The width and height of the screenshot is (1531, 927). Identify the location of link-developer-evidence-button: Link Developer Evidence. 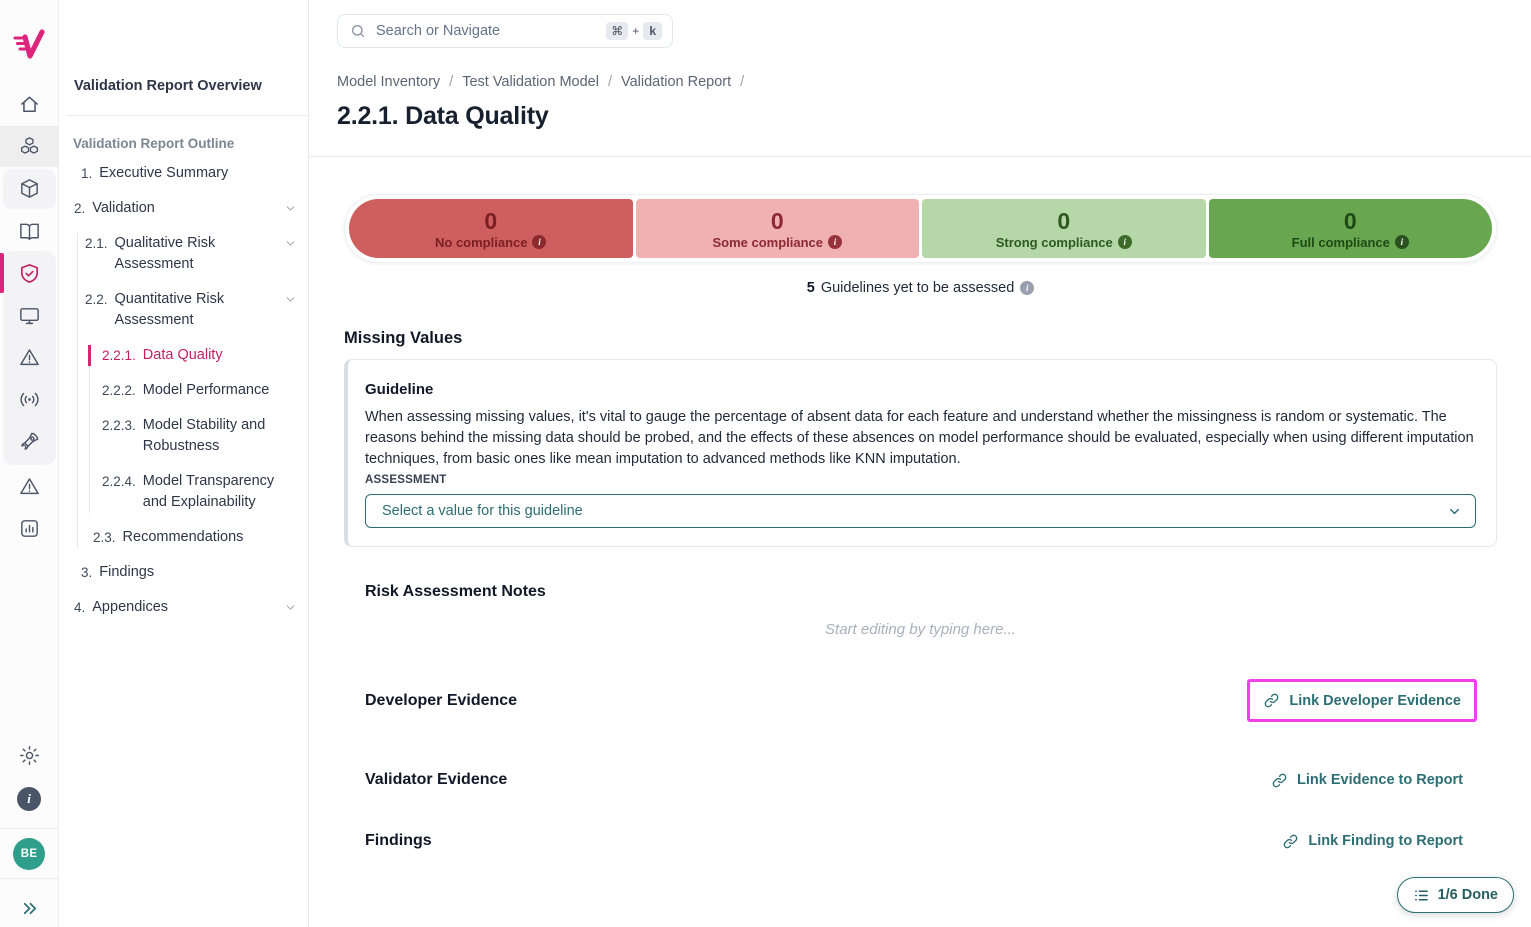
(1362, 700).